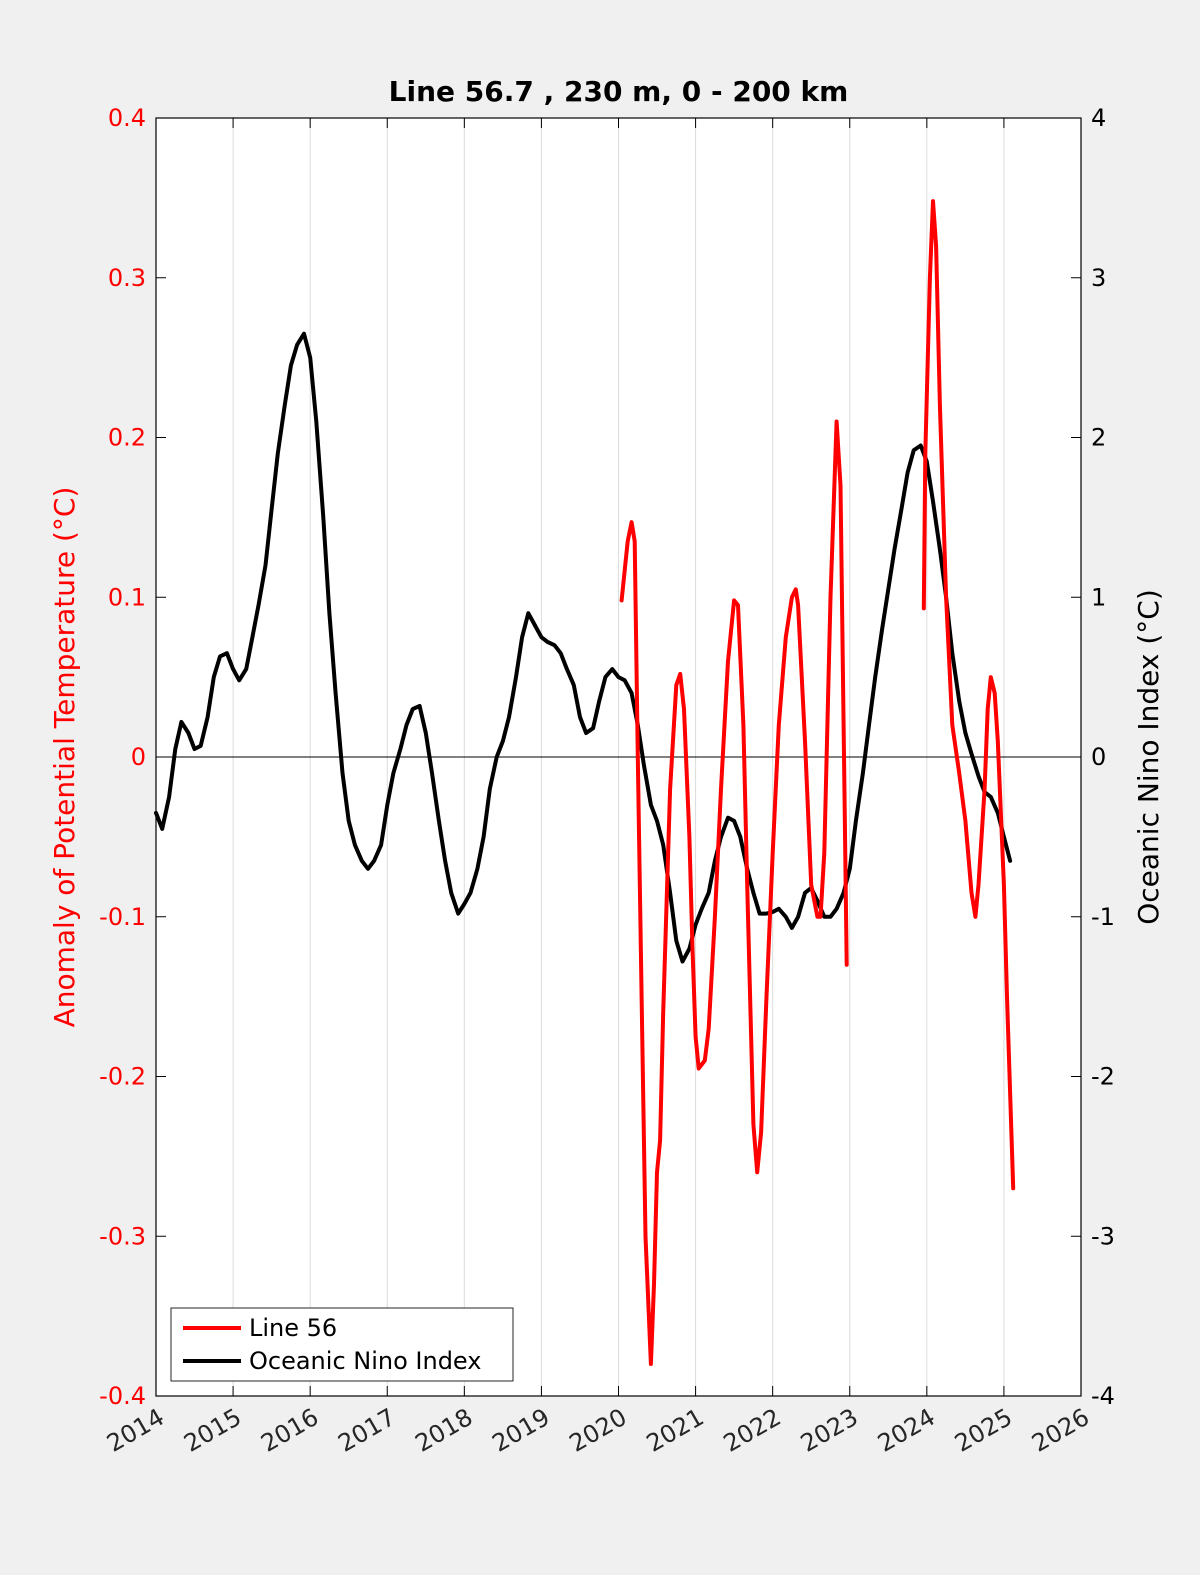 This screenshot has width=1200, height=1575. Describe the element at coordinates (293, 1328) in the screenshot. I see `legend-label-line-56: Line 56` at that location.